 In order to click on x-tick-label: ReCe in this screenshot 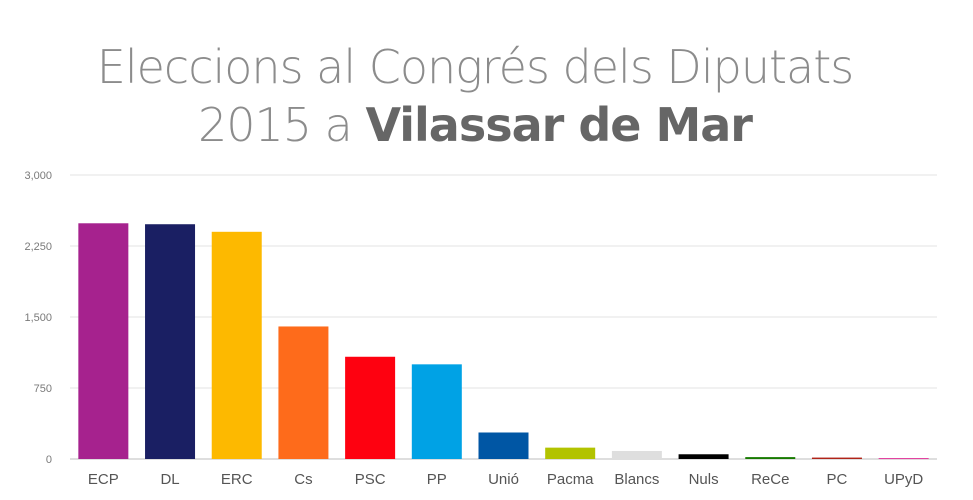, I will do `click(770, 479)`.